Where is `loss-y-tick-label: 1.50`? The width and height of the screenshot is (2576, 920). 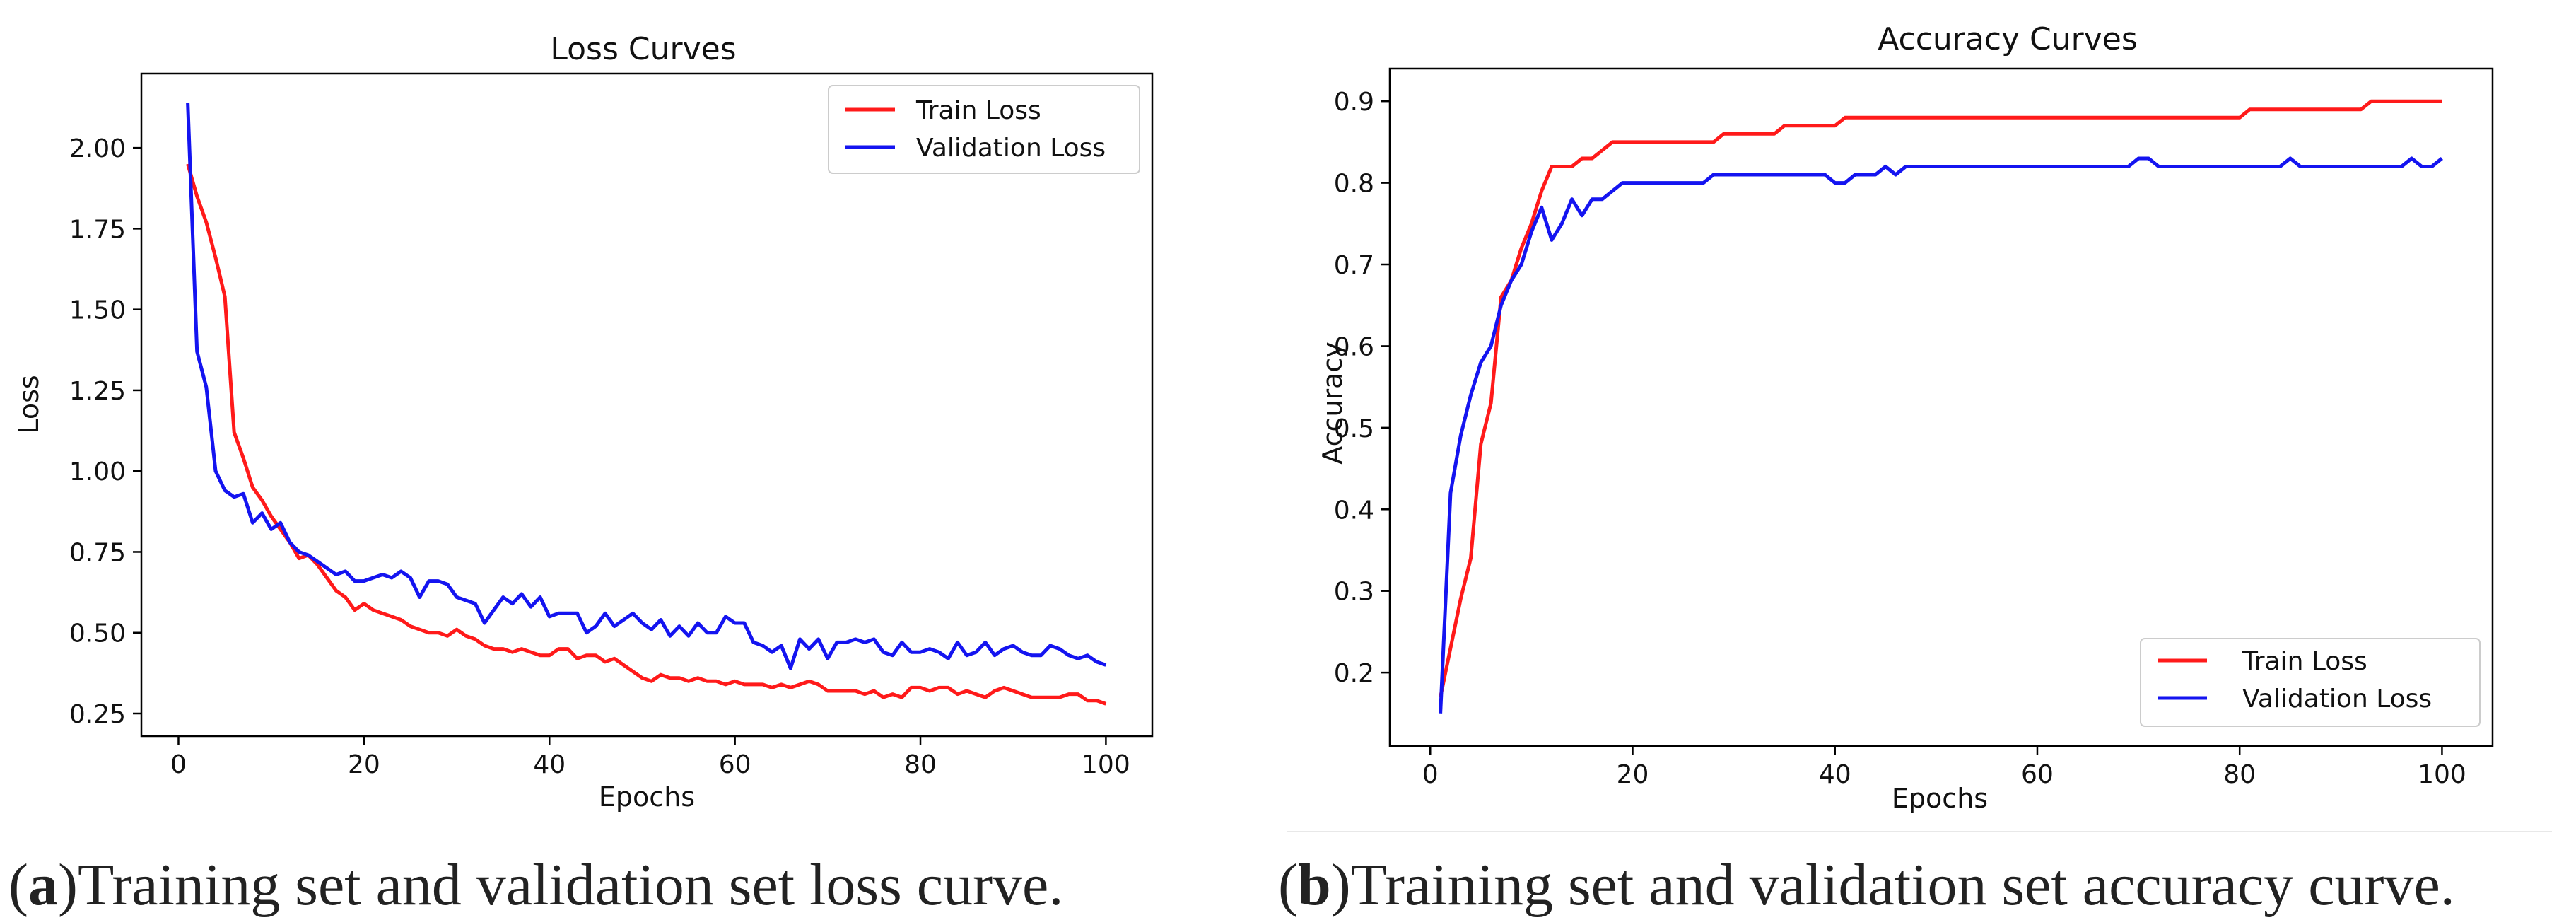 loss-y-tick-label: 1.50 is located at coordinates (97, 310).